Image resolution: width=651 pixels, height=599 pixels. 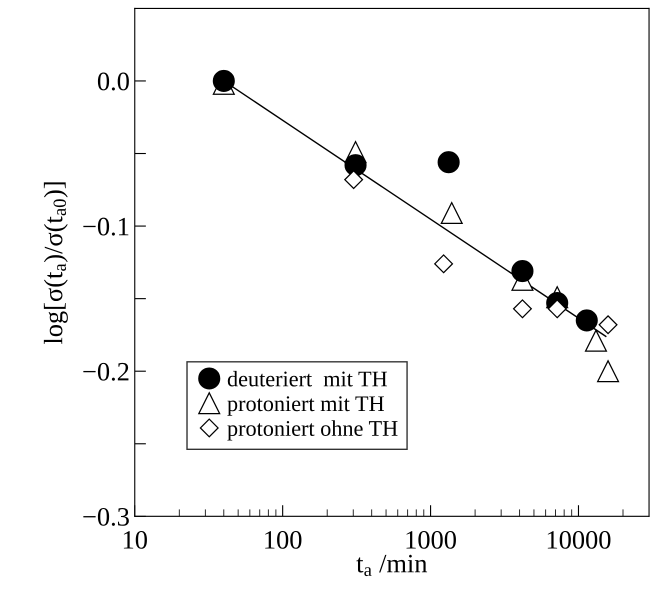 What do you see at coordinates (308, 378) in the screenshot?
I see `legend-label: deuteriert mit TH` at bounding box center [308, 378].